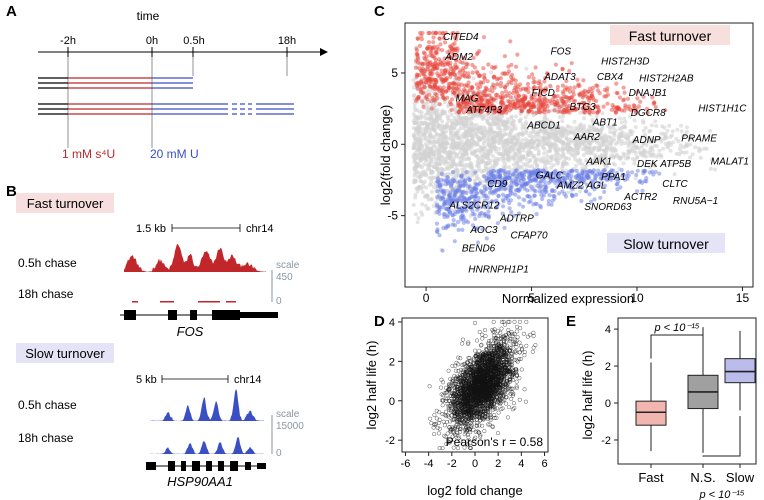 The width and height of the screenshot is (764, 500). What do you see at coordinates (467, 99) in the screenshot?
I see `gene-label: MAG` at bounding box center [467, 99].